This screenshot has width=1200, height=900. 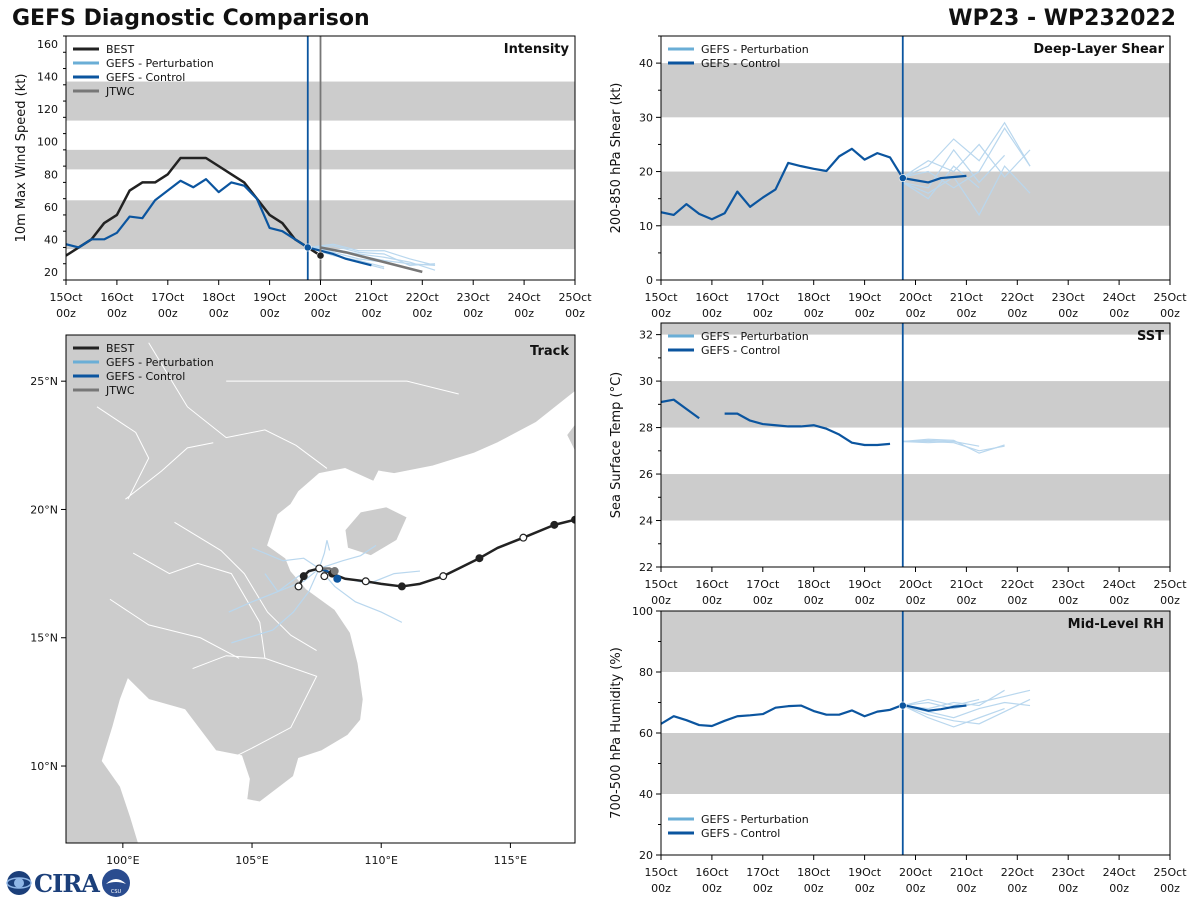 I want to click on y-tick-label: 140, so click(x=47, y=77).